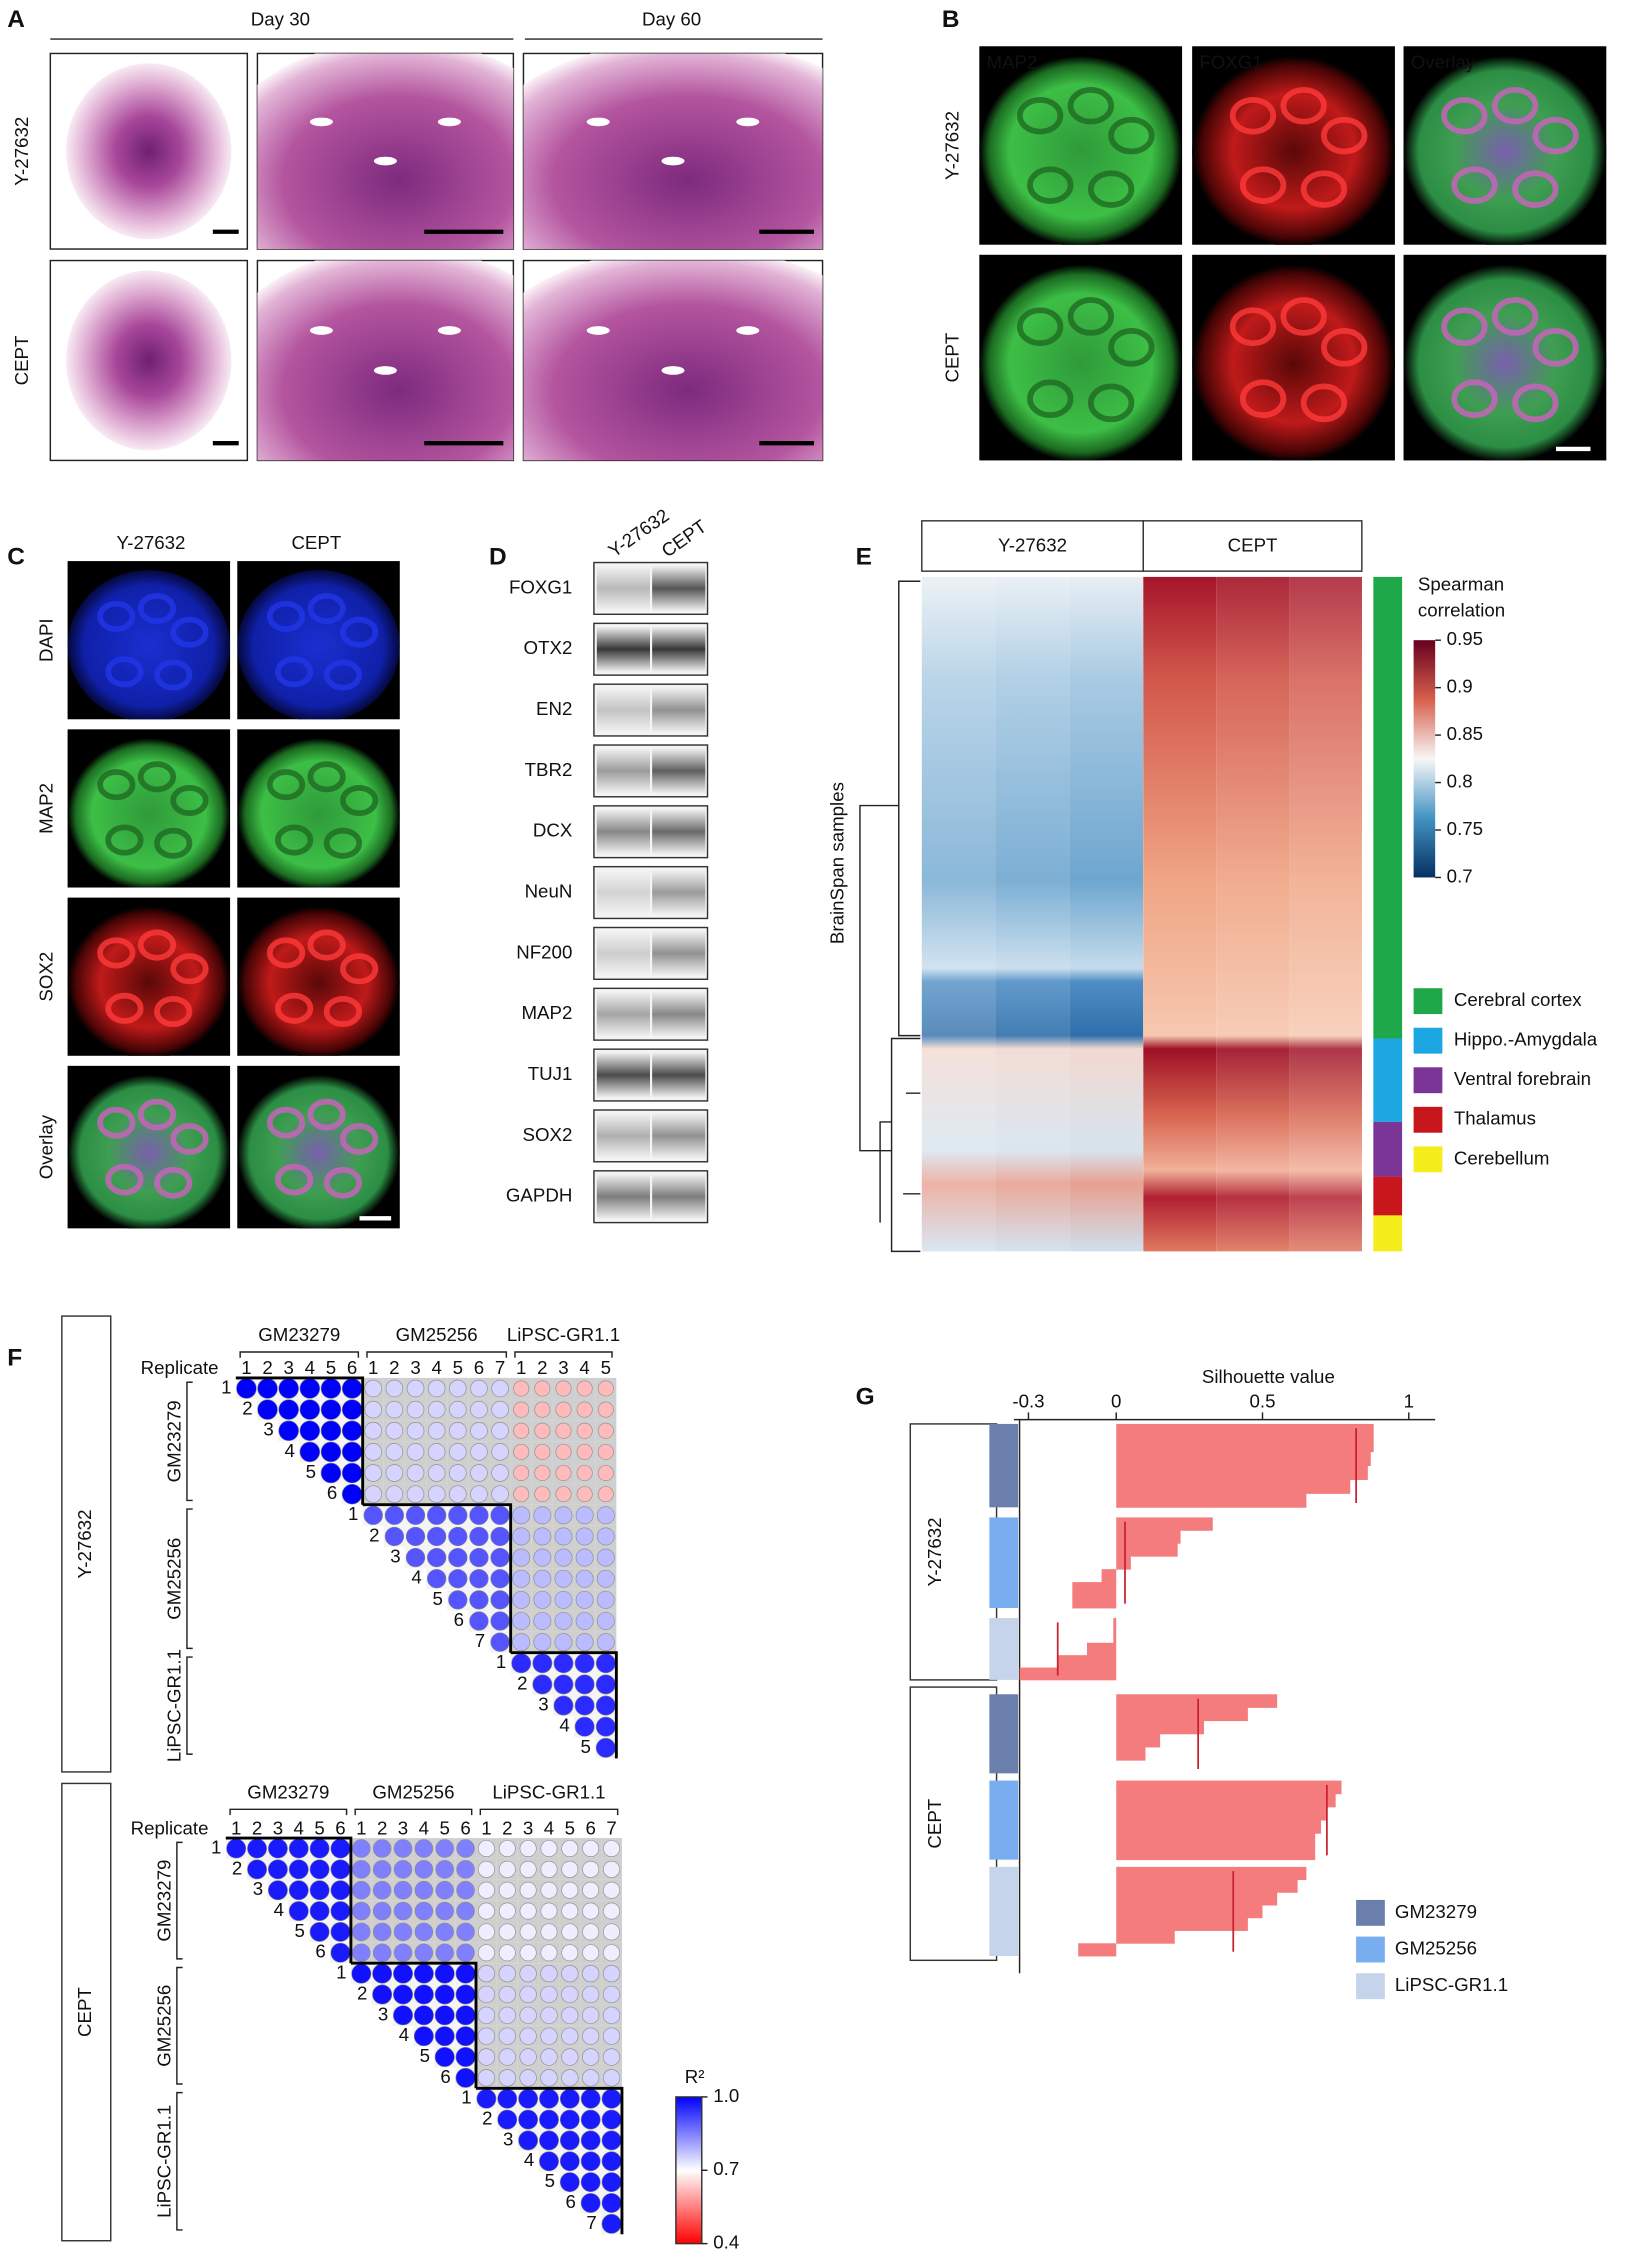 This screenshot has height=2264, width=1625. I want to click on line-label: GM25256, so click(173, 1579).